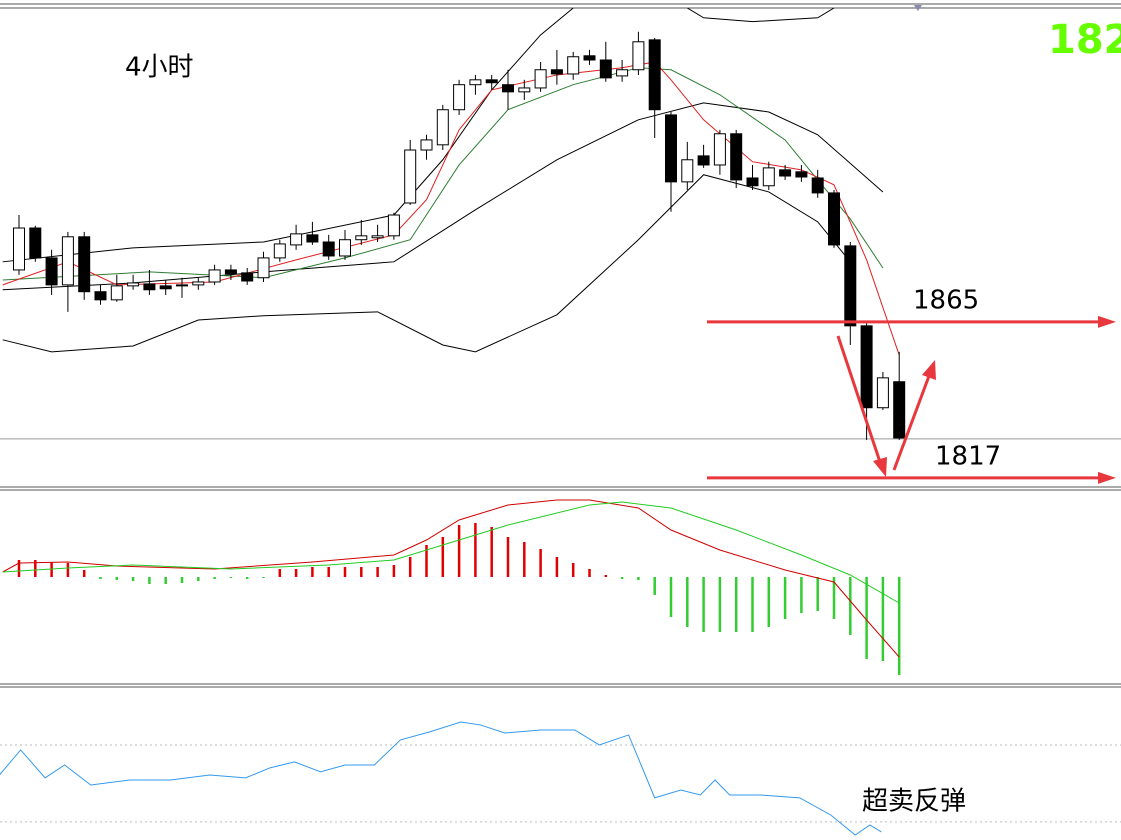 The width and height of the screenshot is (1121, 840). I want to click on oscillator-panel, so click(560, 778).